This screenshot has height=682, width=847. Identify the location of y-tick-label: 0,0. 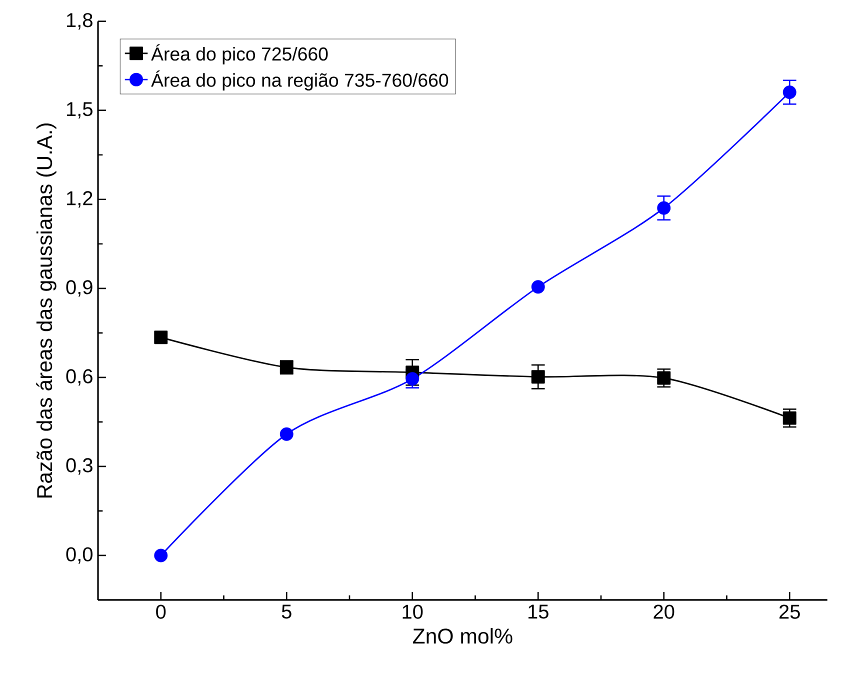
(79, 555).